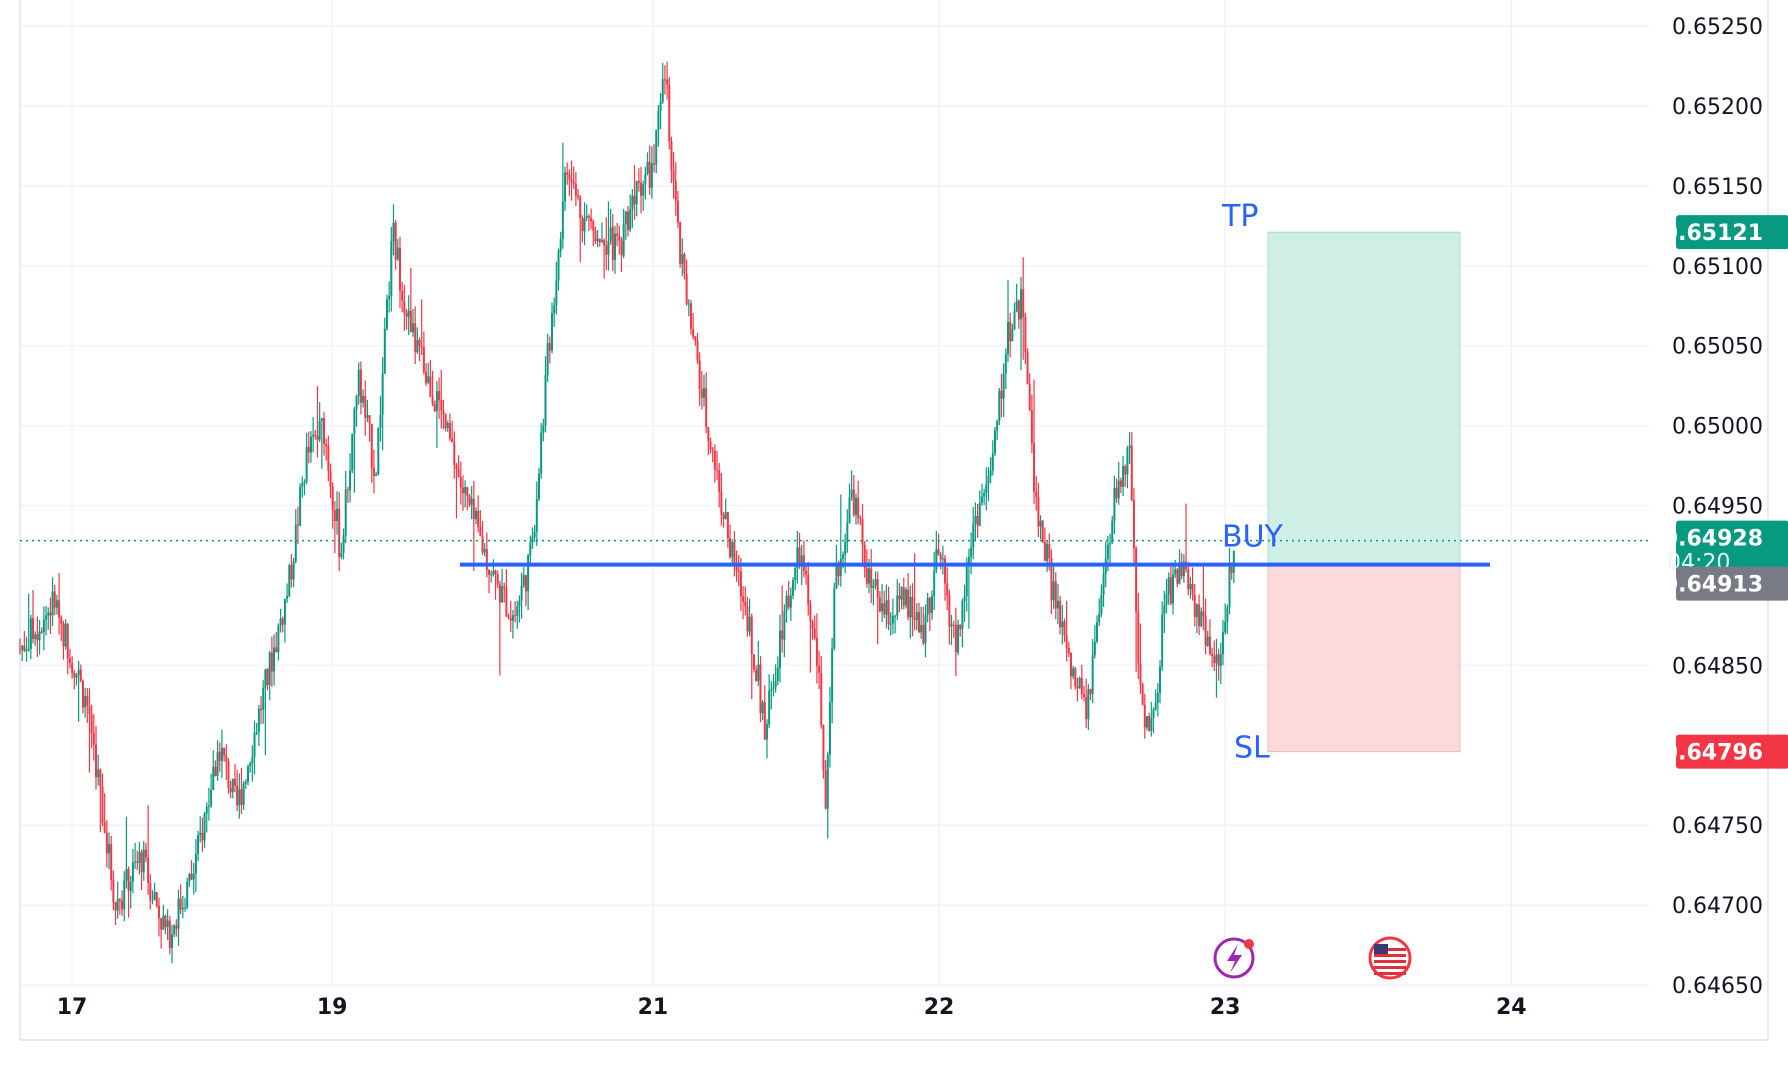 This screenshot has height=1075, width=1788. Describe the element at coordinates (1364, 398) in the screenshot. I see `take-profit-zone` at that location.